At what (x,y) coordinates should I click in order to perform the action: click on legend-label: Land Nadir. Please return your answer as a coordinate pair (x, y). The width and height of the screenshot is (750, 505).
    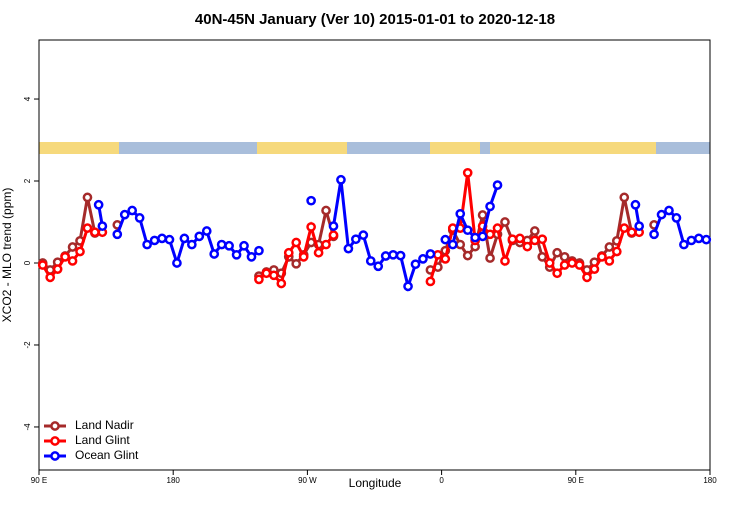
    Looking at the image, I should click on (104, 425).